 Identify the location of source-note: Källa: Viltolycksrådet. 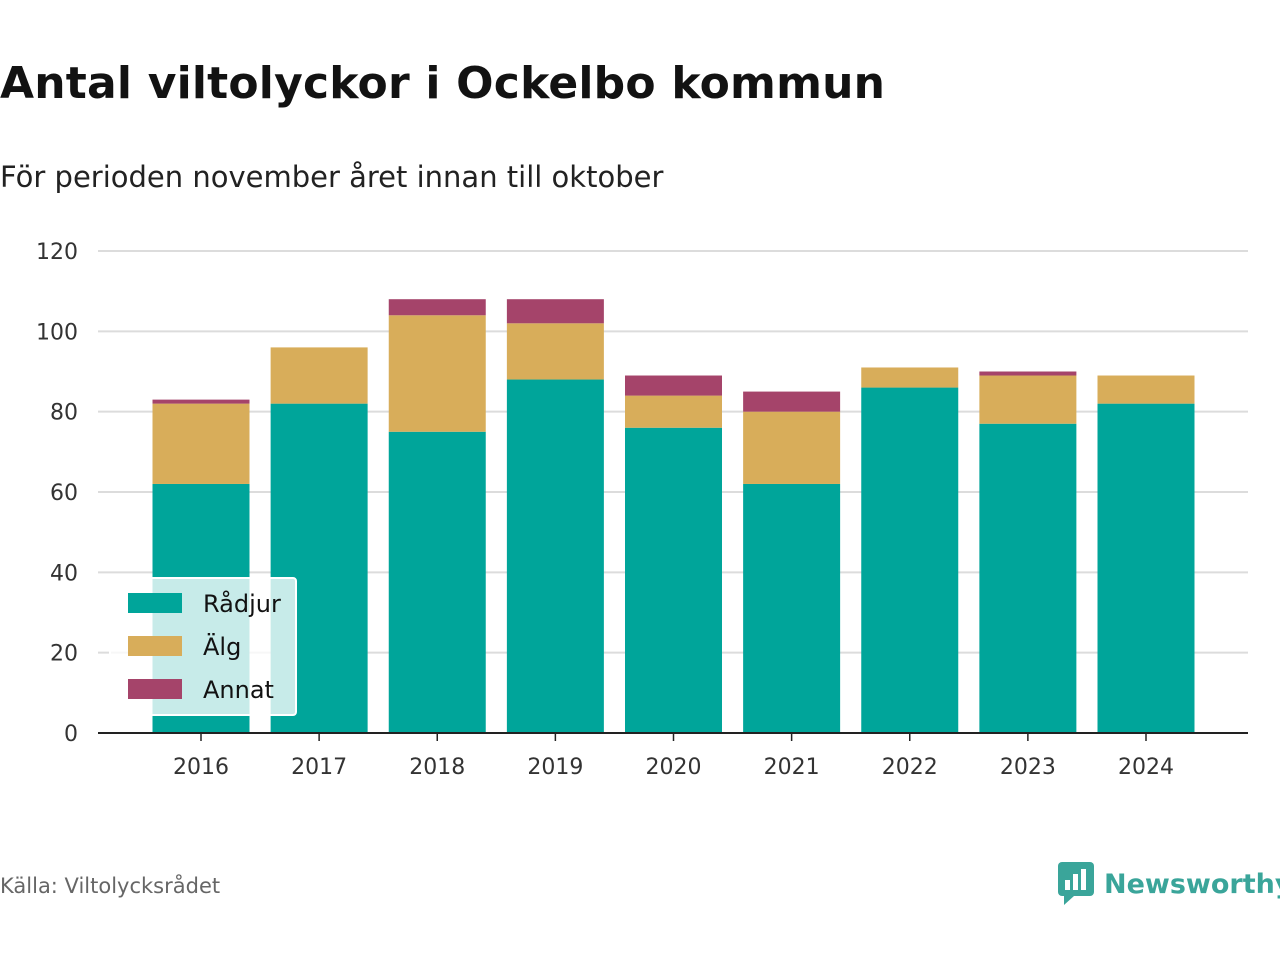
(110, 886).